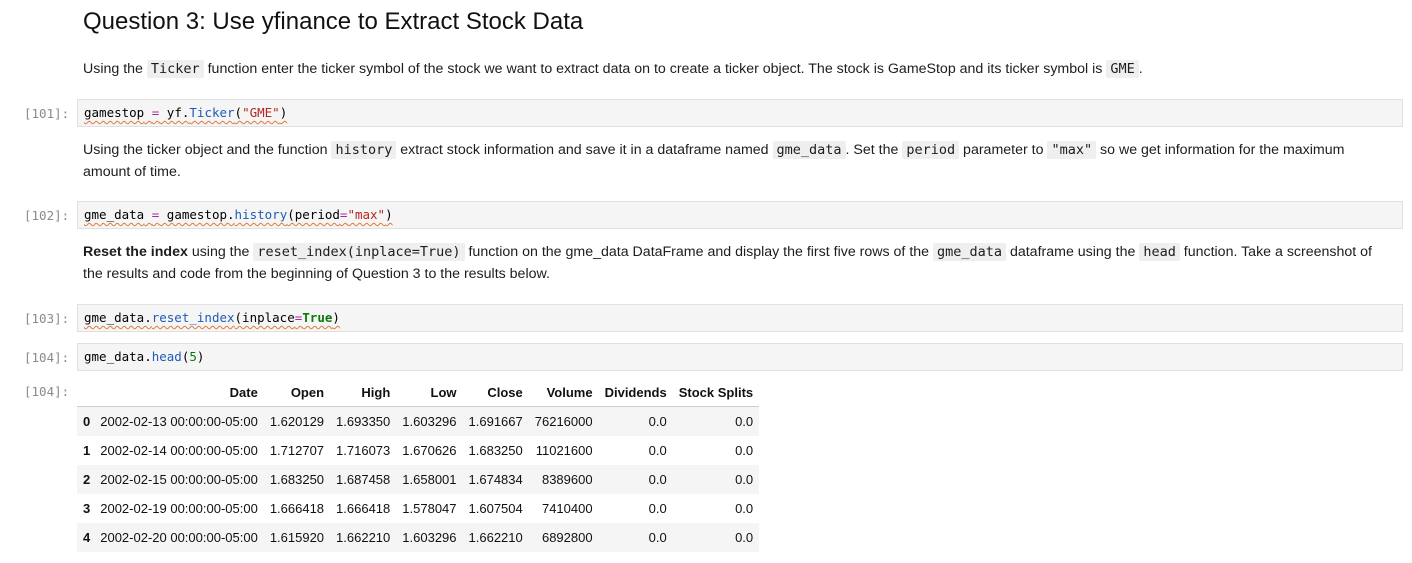 The width and height of the screenshot is (1412, 563). Describe the element at coordinates (297, 450) in the screenshot. I see `table-cell: 1.712707` at that location.